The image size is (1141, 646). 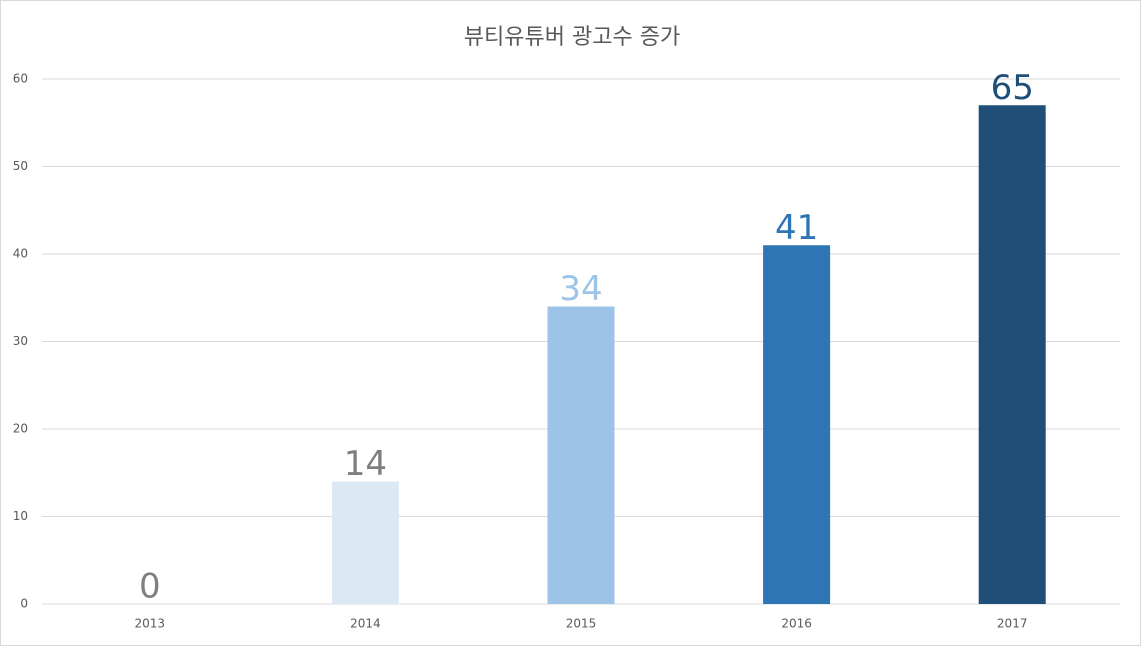 What do you see at coordinates (1012, 624) in the screenshot?
I see `x-tick-label: 2017` at bounding box center [1012, 624].